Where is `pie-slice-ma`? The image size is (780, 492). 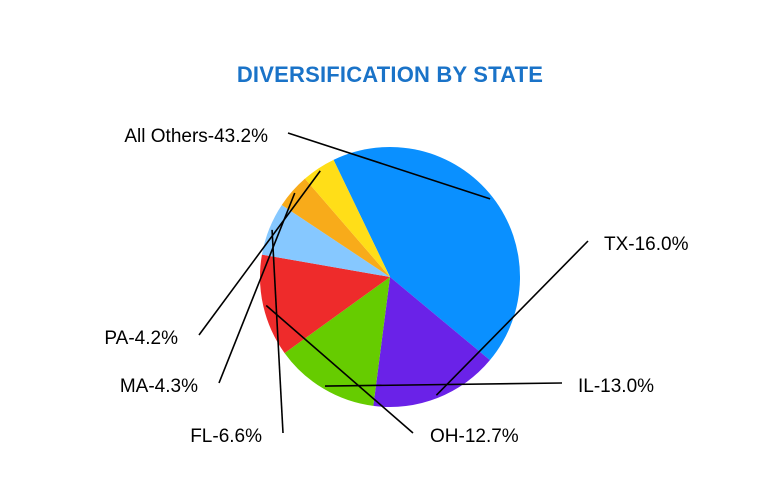 pie-slice-ma is located at coordinates (335, 227).